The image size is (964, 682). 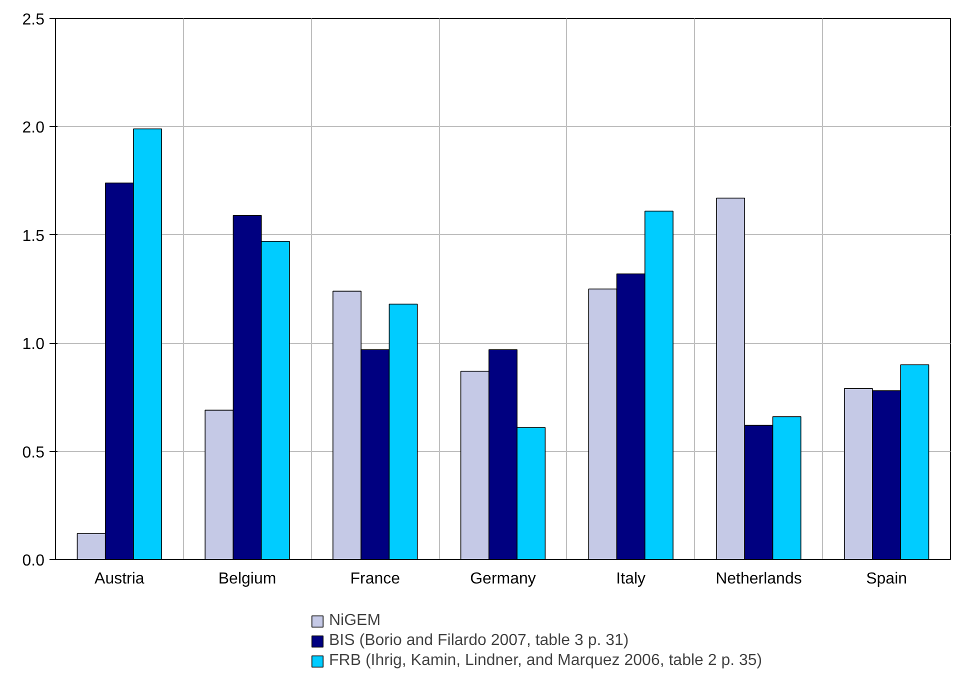 I want to click on x-tick-label: France, so click(x=375, y=579).